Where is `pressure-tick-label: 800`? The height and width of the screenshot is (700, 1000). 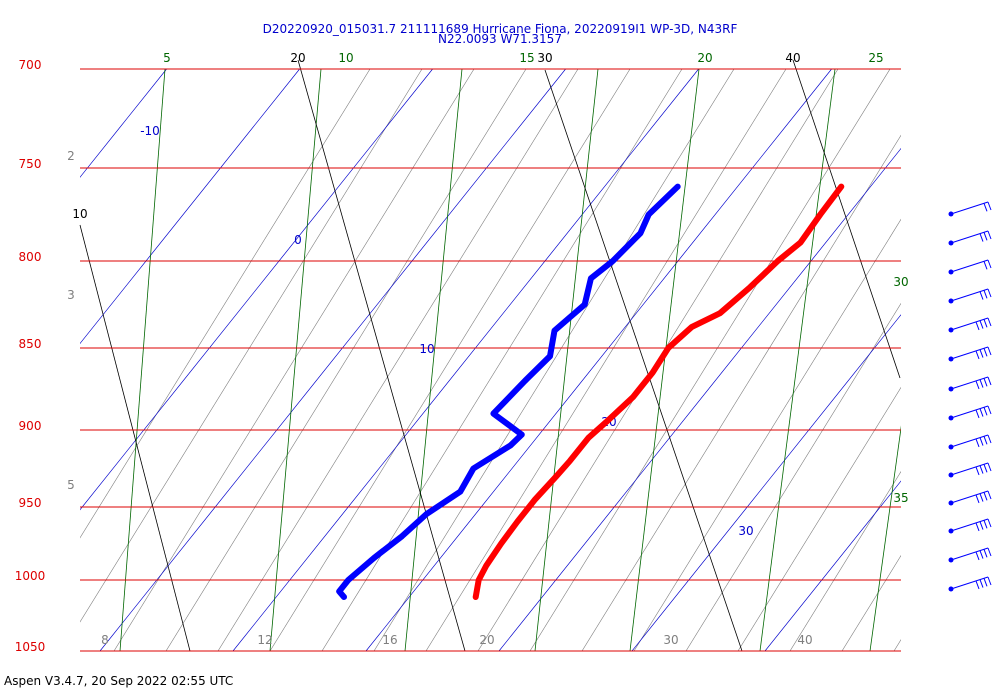
pressure-tick-label: 800 is located at coordinates (30, 257).